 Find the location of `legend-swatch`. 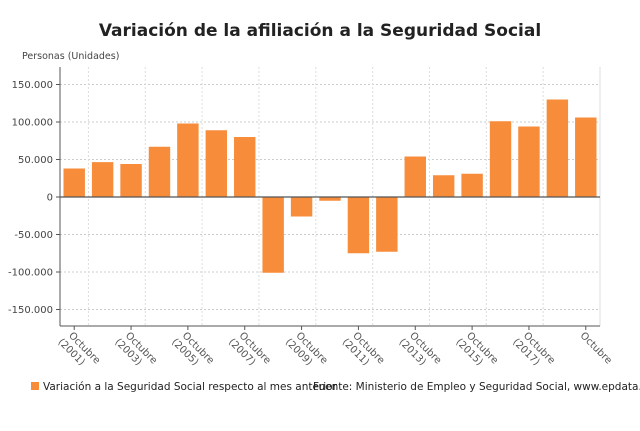

legend-swatch is located at coordinates (35, 386).